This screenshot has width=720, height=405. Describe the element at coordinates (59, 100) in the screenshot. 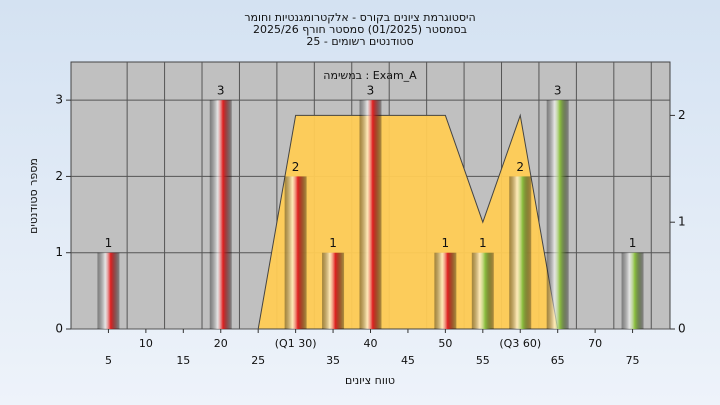

I see `y-tick-label: 3` at that location.